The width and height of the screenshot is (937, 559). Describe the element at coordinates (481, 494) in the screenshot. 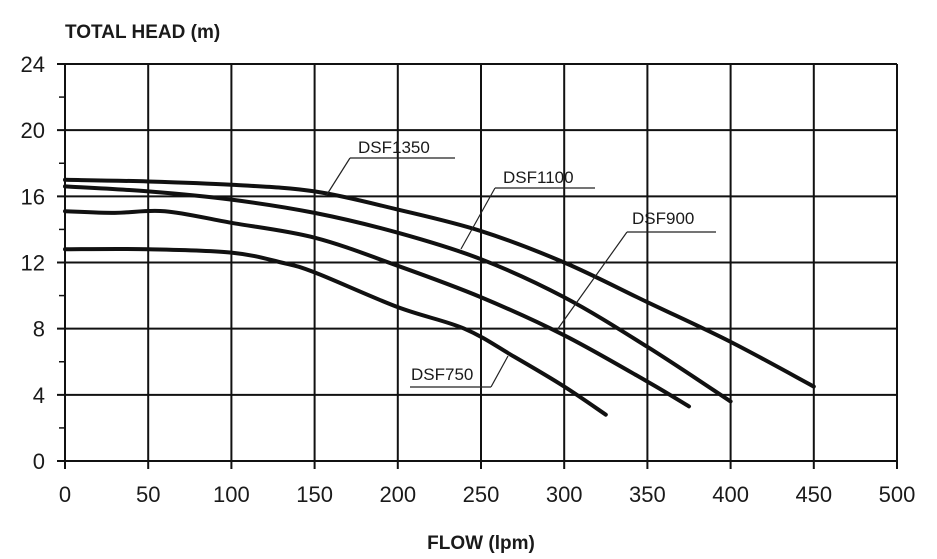

I see `x-tick-label: 250` at that location.